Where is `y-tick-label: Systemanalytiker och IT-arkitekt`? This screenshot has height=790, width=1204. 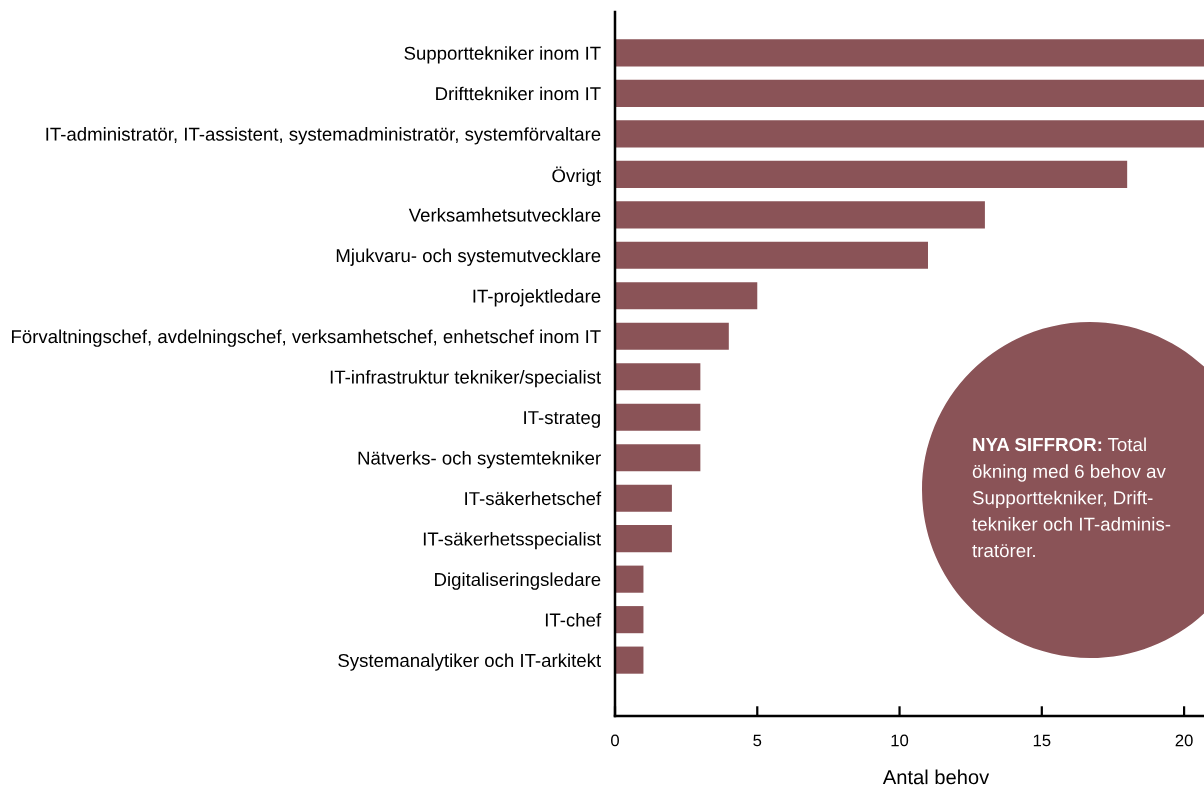 y-tick-label: Systemanalytiker och IT-arkitekt is located at coordinates (469, 662).